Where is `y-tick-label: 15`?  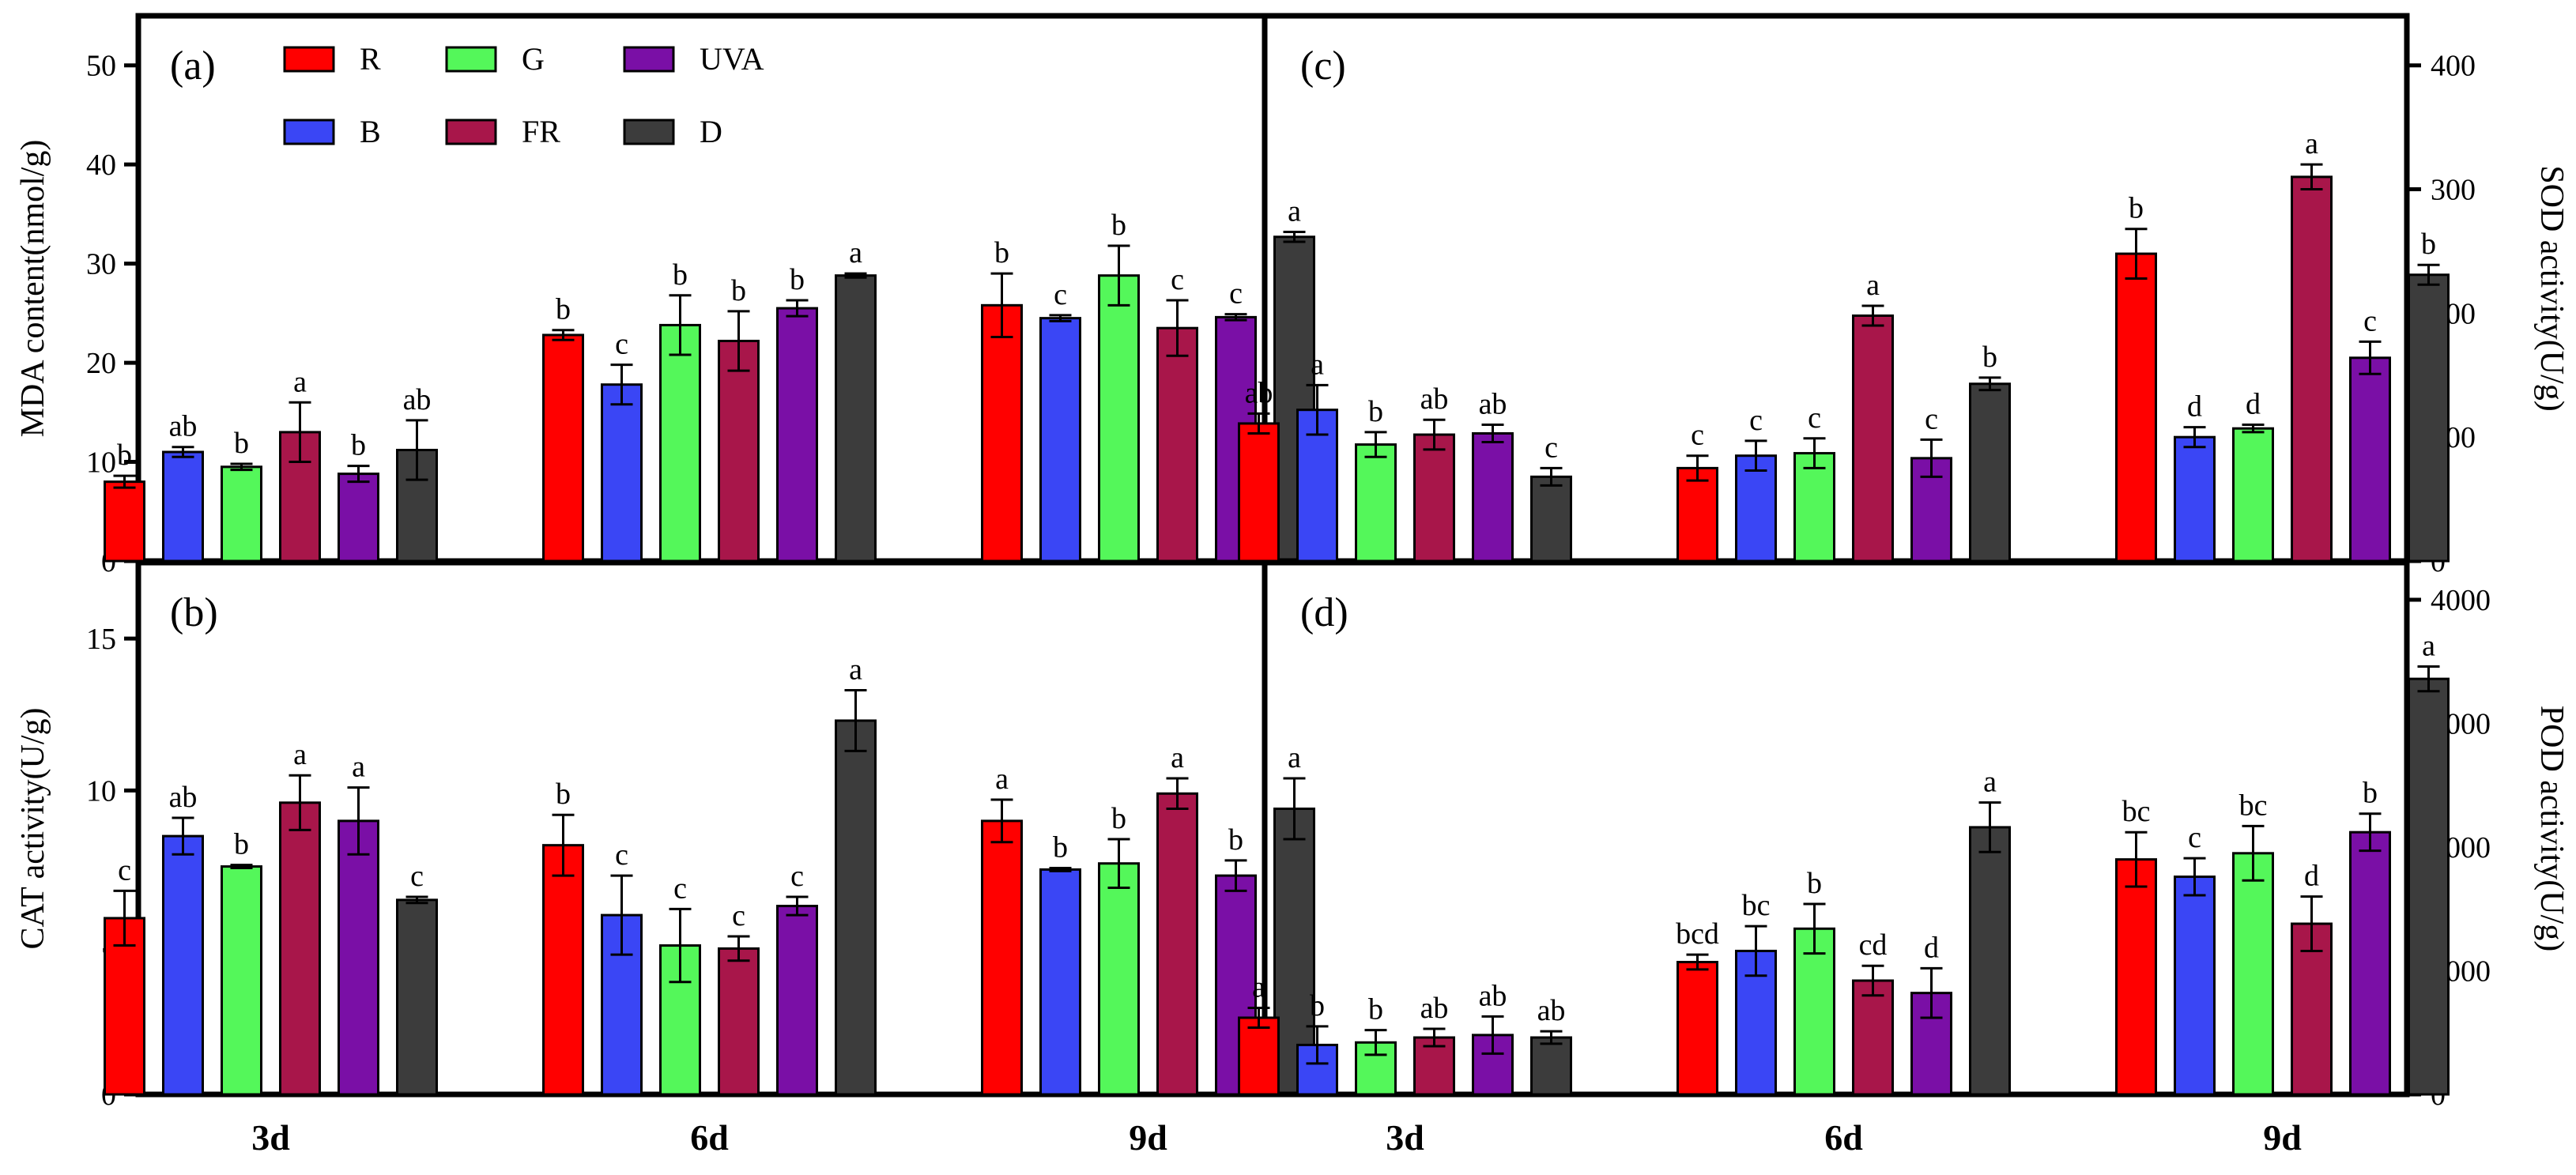 y-tick-label: 15 is located at coordinates (101, 639).